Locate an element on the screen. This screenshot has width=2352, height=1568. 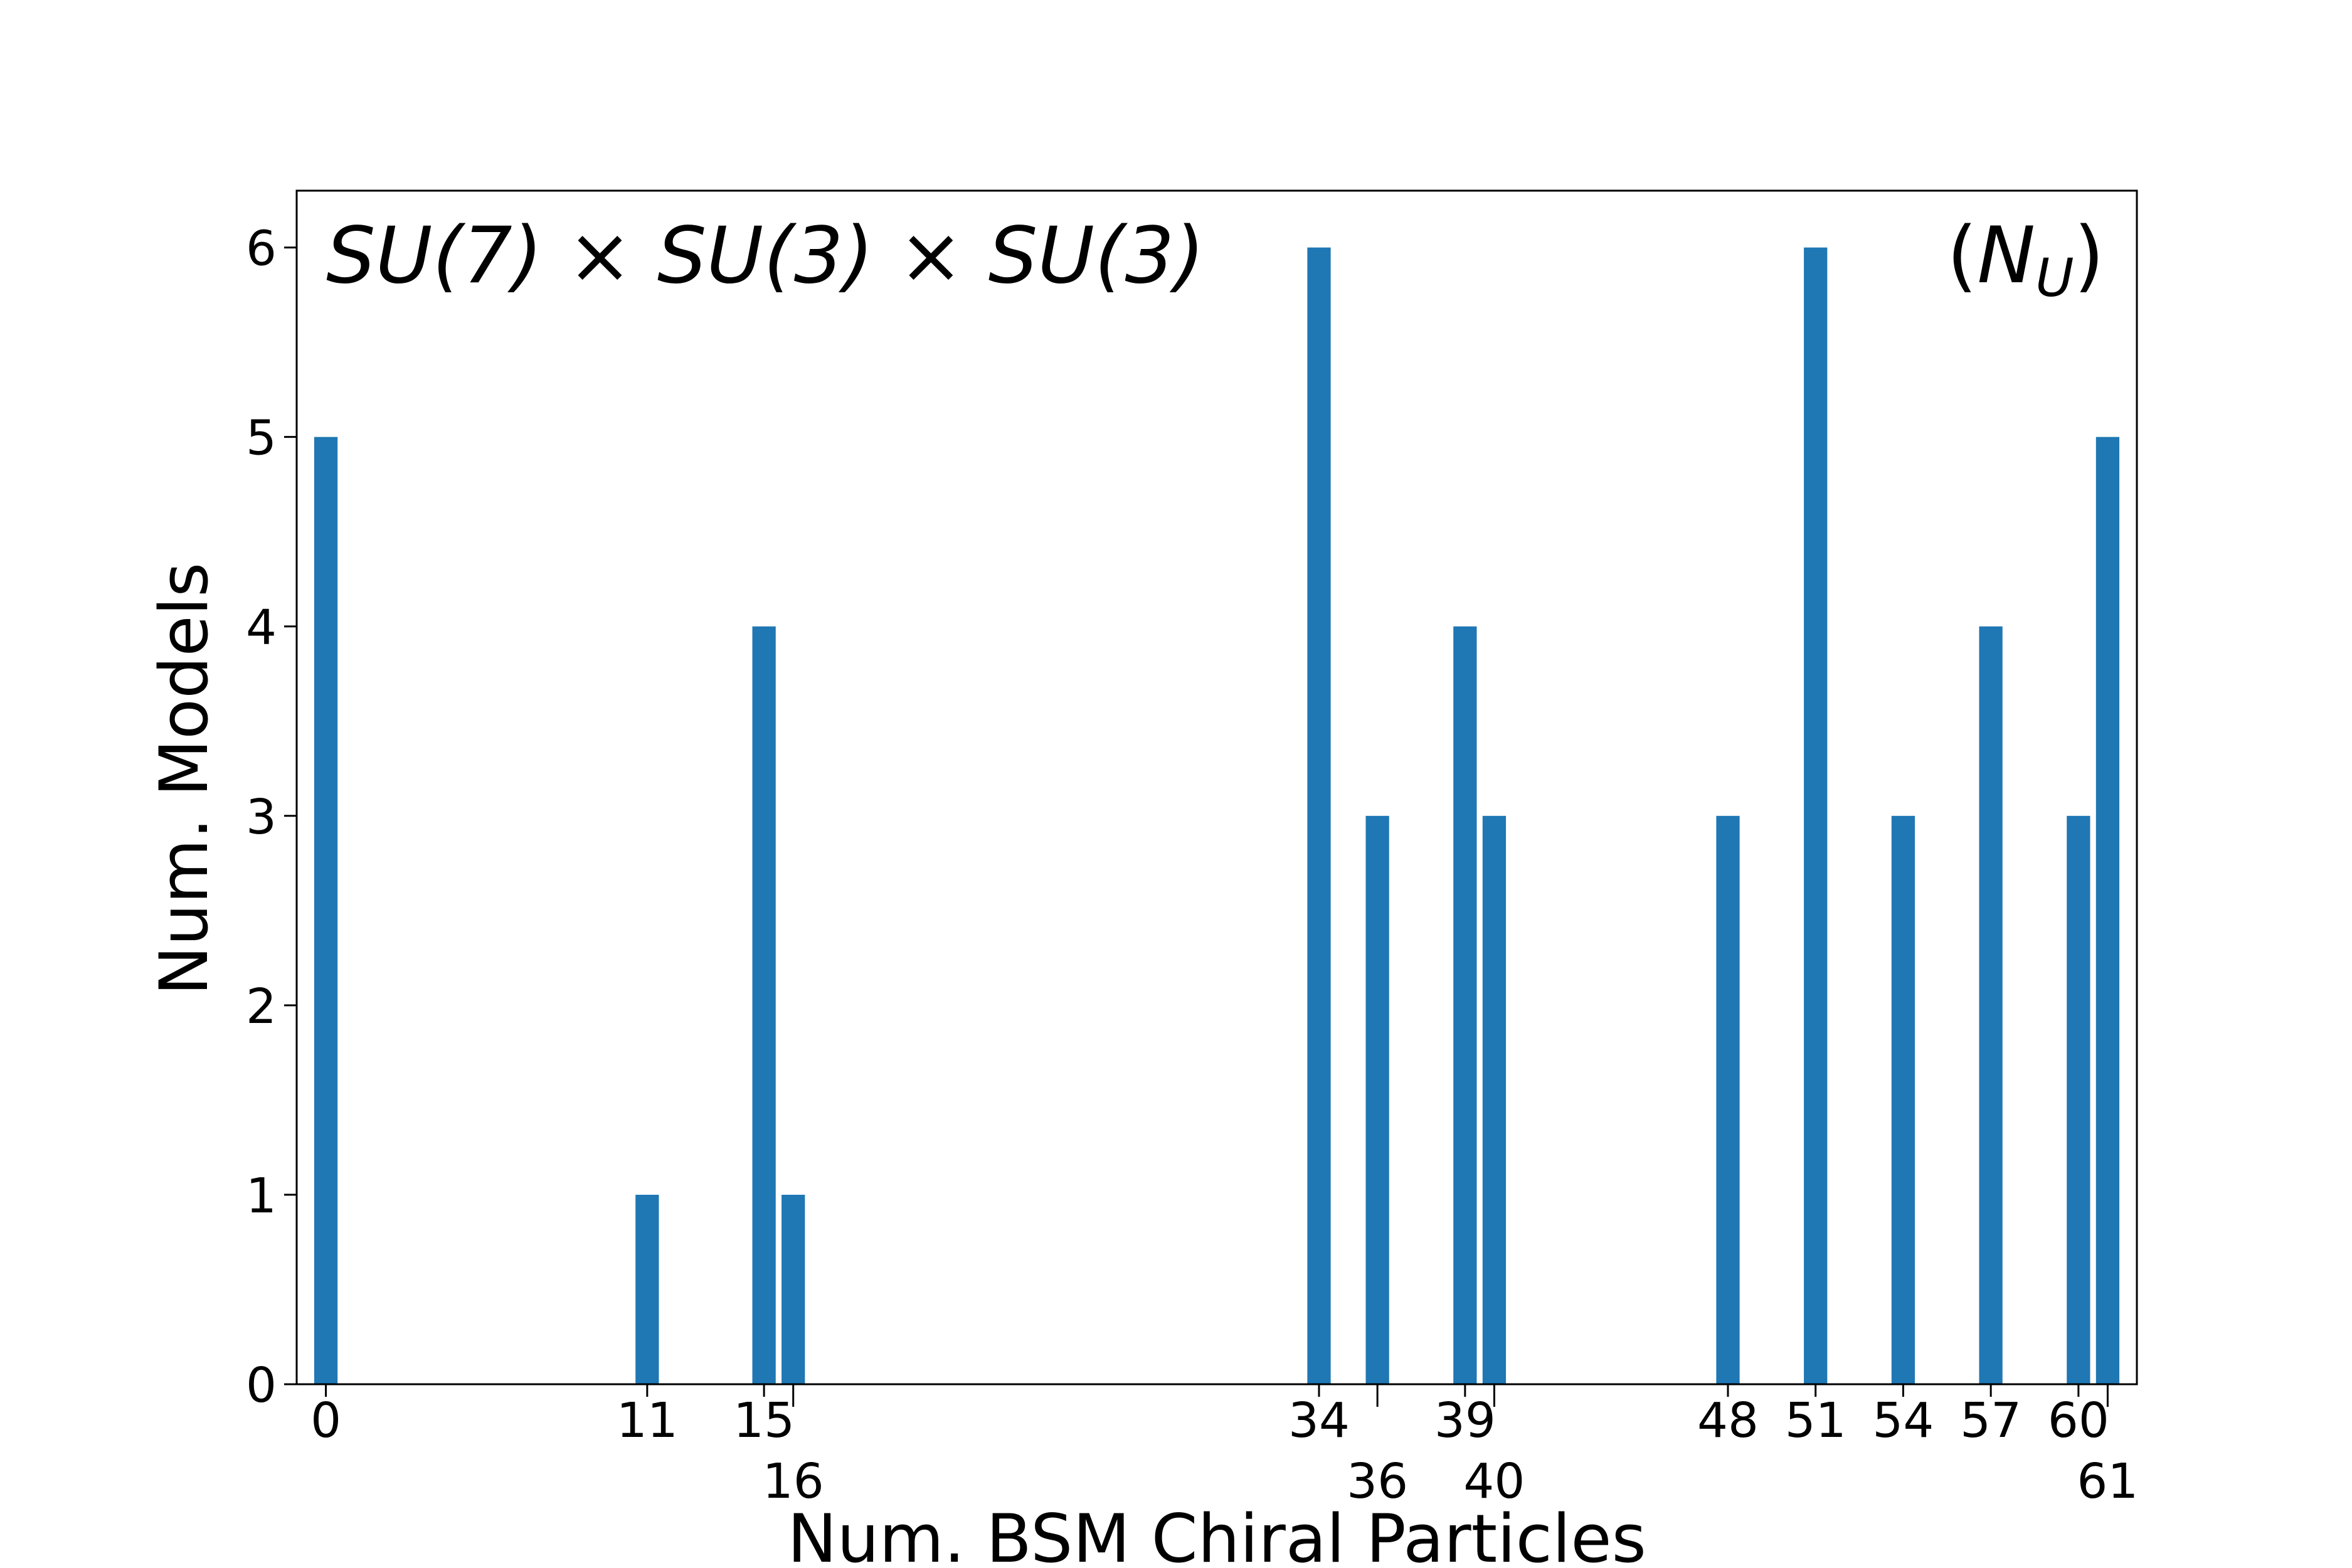
x-tick-label: 57 is located at coordinates (1990, 1421).